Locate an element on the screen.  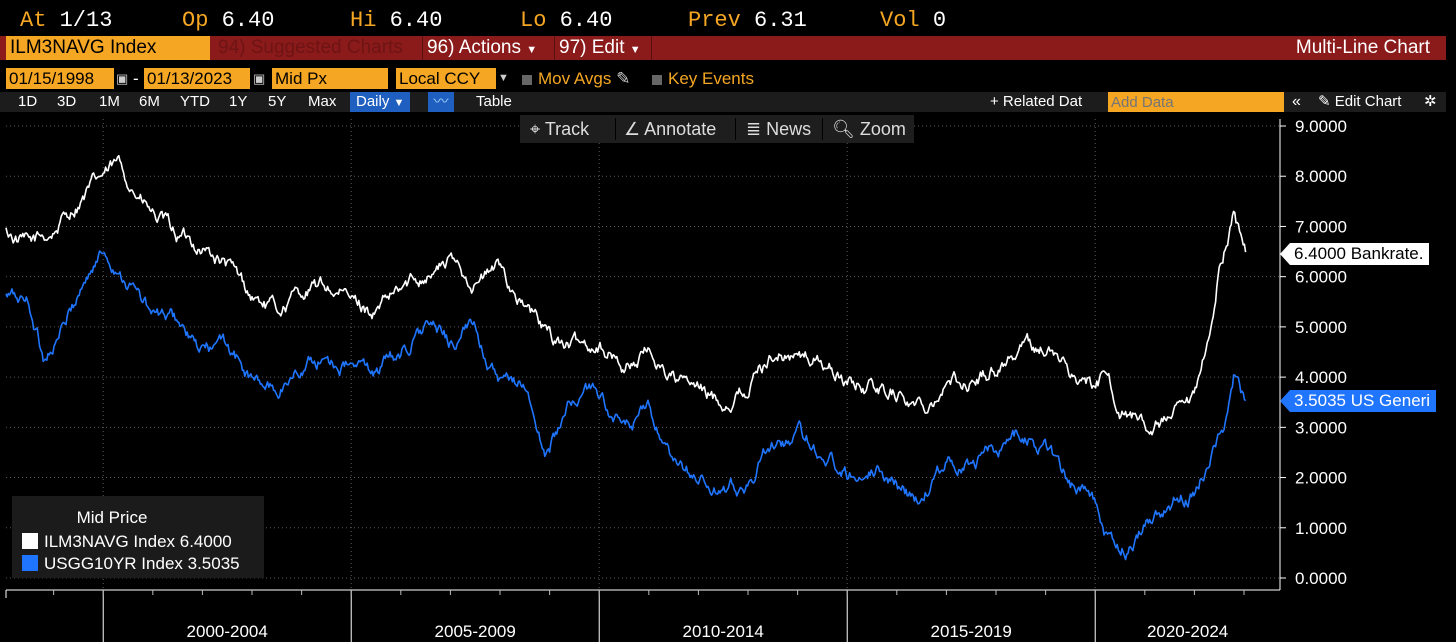
legend-item: USGG10YR Index 3.5035 is located at coordinates (131, 564).